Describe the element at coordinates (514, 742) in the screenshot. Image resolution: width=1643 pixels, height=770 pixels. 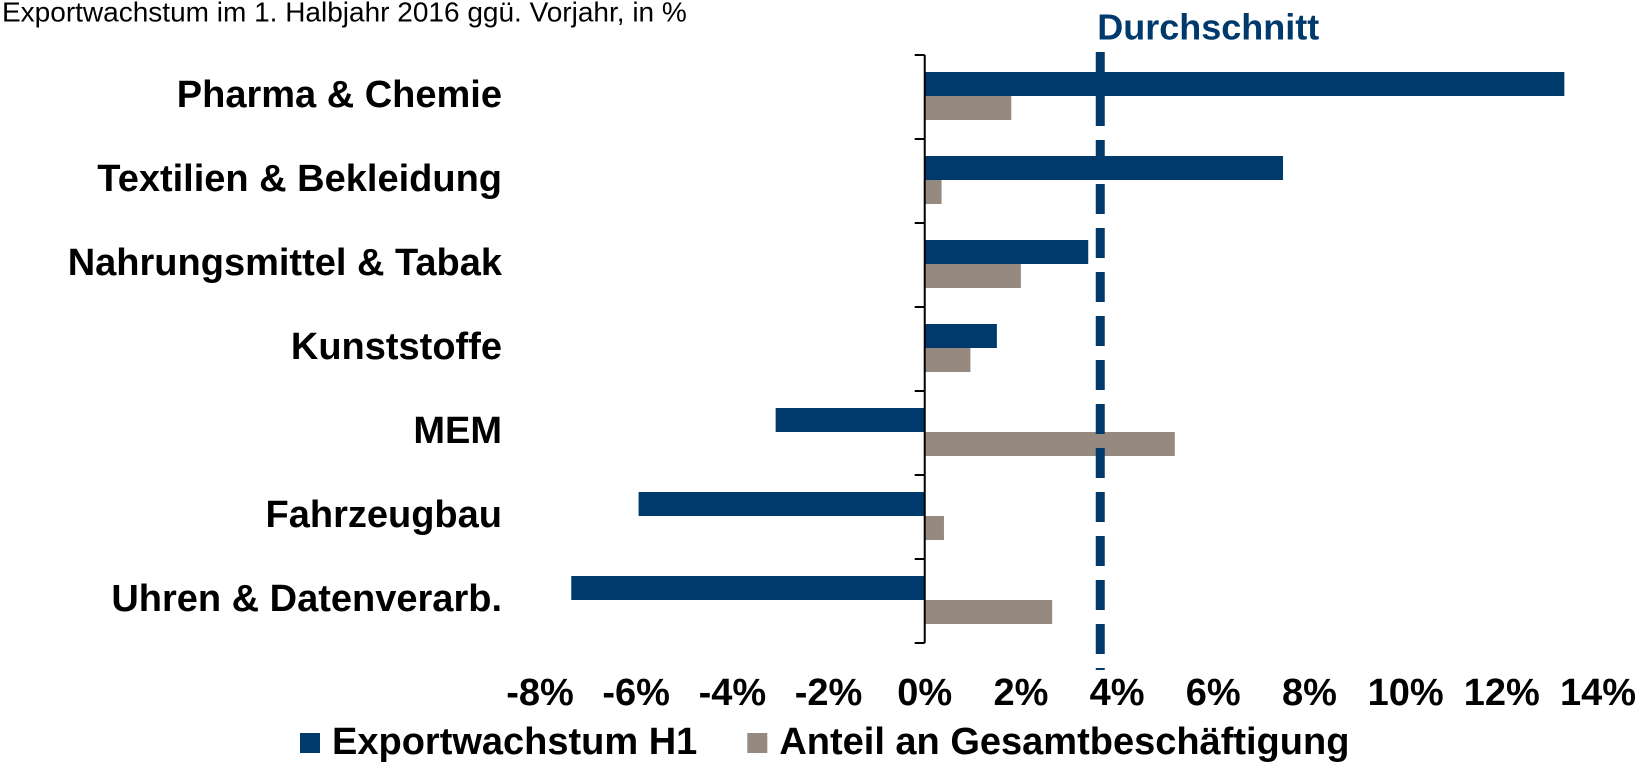
I see `legend-label: Exportwachstum H1` at that location.